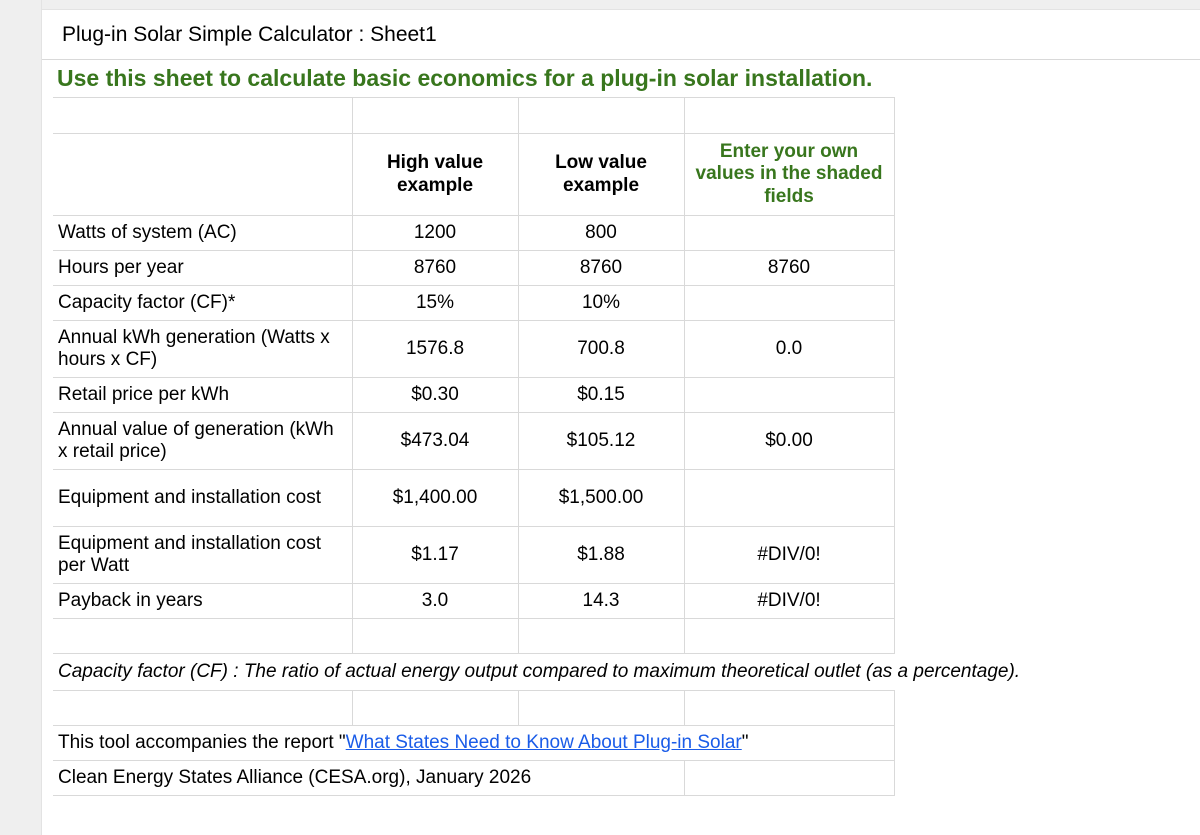 This screenshot has width=1200, height=835. What do you see at coordinates (601, 498) in the screenshot?
I see `low-value-cell: $1,500.00` at bounding box center [601, 498].